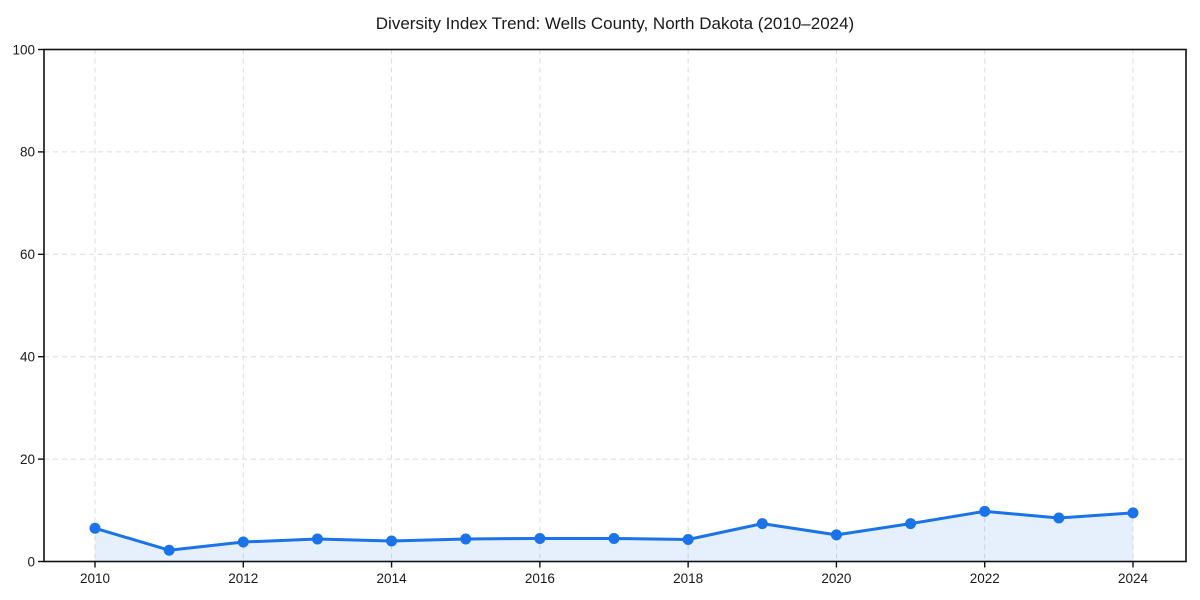  What do you see at coordinates (27, 152) in the screenshot?
I see `y-tick-label-80: 80` at bounding box center [27, 152].